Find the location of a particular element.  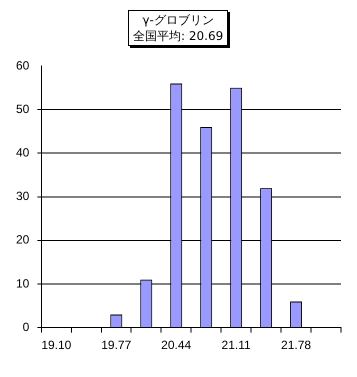

x-tick-label: 21.78 is located at coordinates (296, 345).